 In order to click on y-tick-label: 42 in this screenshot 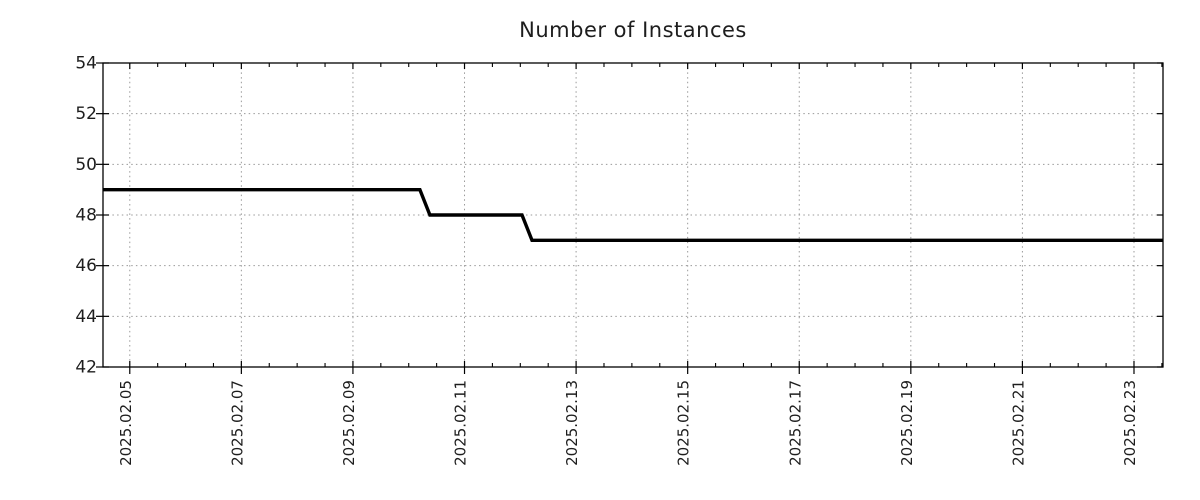, I will do `click(86, 368)`.